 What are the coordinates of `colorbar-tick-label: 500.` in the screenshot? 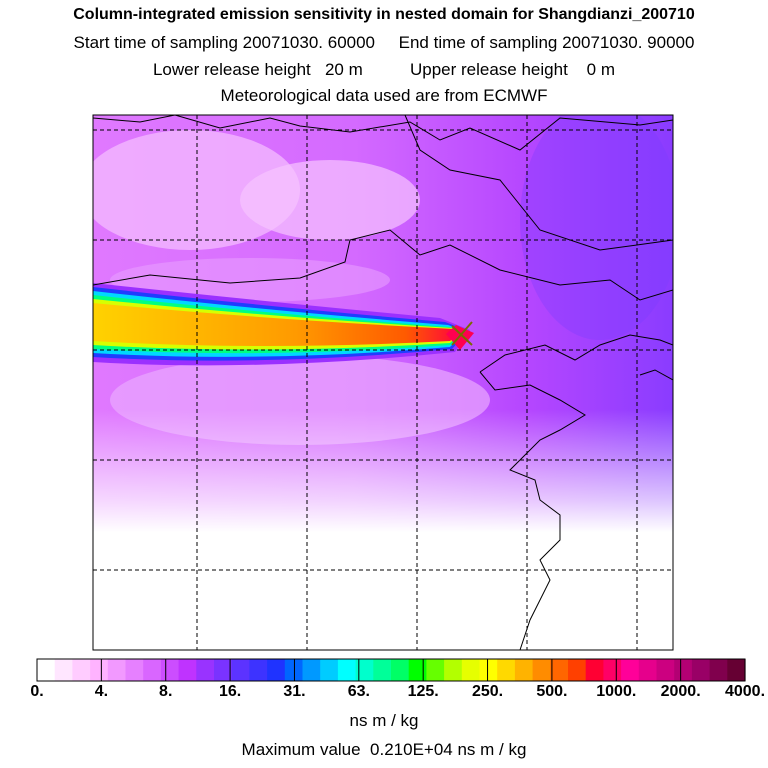 It's located at (552, 691).